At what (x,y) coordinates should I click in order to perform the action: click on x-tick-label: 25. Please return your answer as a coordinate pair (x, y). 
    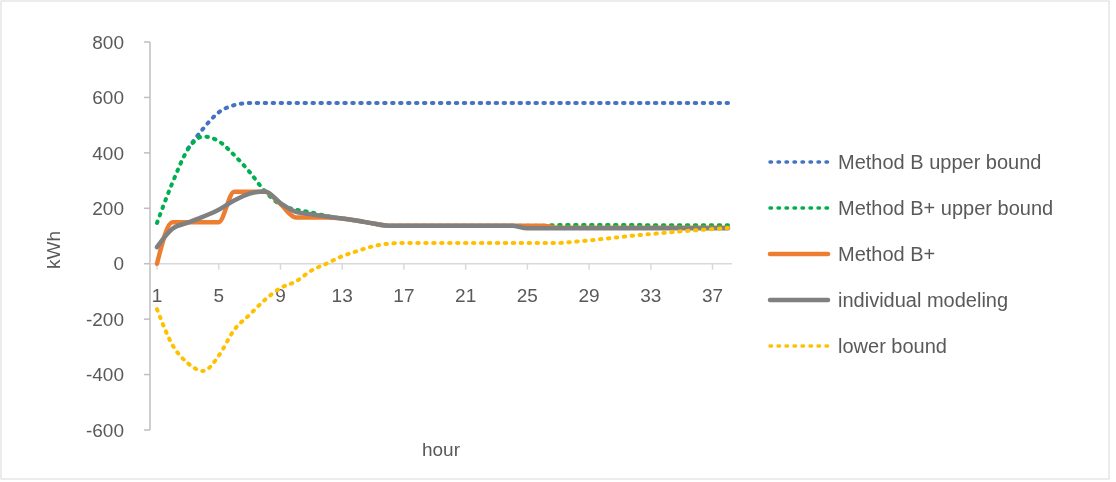
    Looking at the image, I should click on (527, 295).